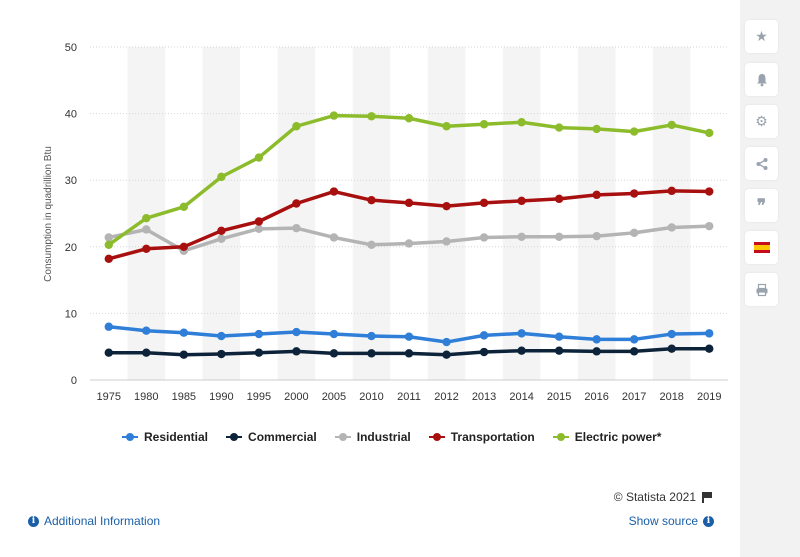 The height and width of the screenshot is (557, 800). Describe the element at coordinates (761, 79) in the screenshot. I see `notification-button` at that location.